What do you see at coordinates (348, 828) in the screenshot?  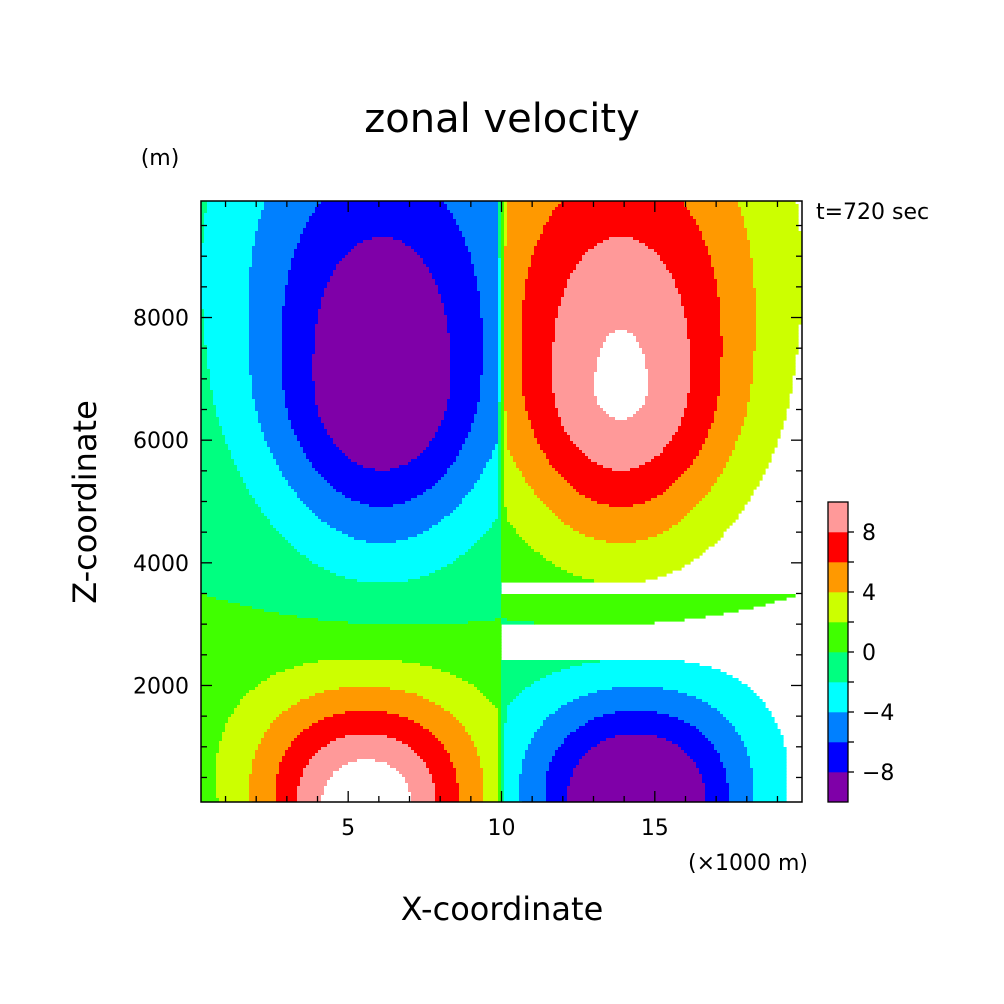 I see `x-tick-label: 5` at bounding box center [348, 828].